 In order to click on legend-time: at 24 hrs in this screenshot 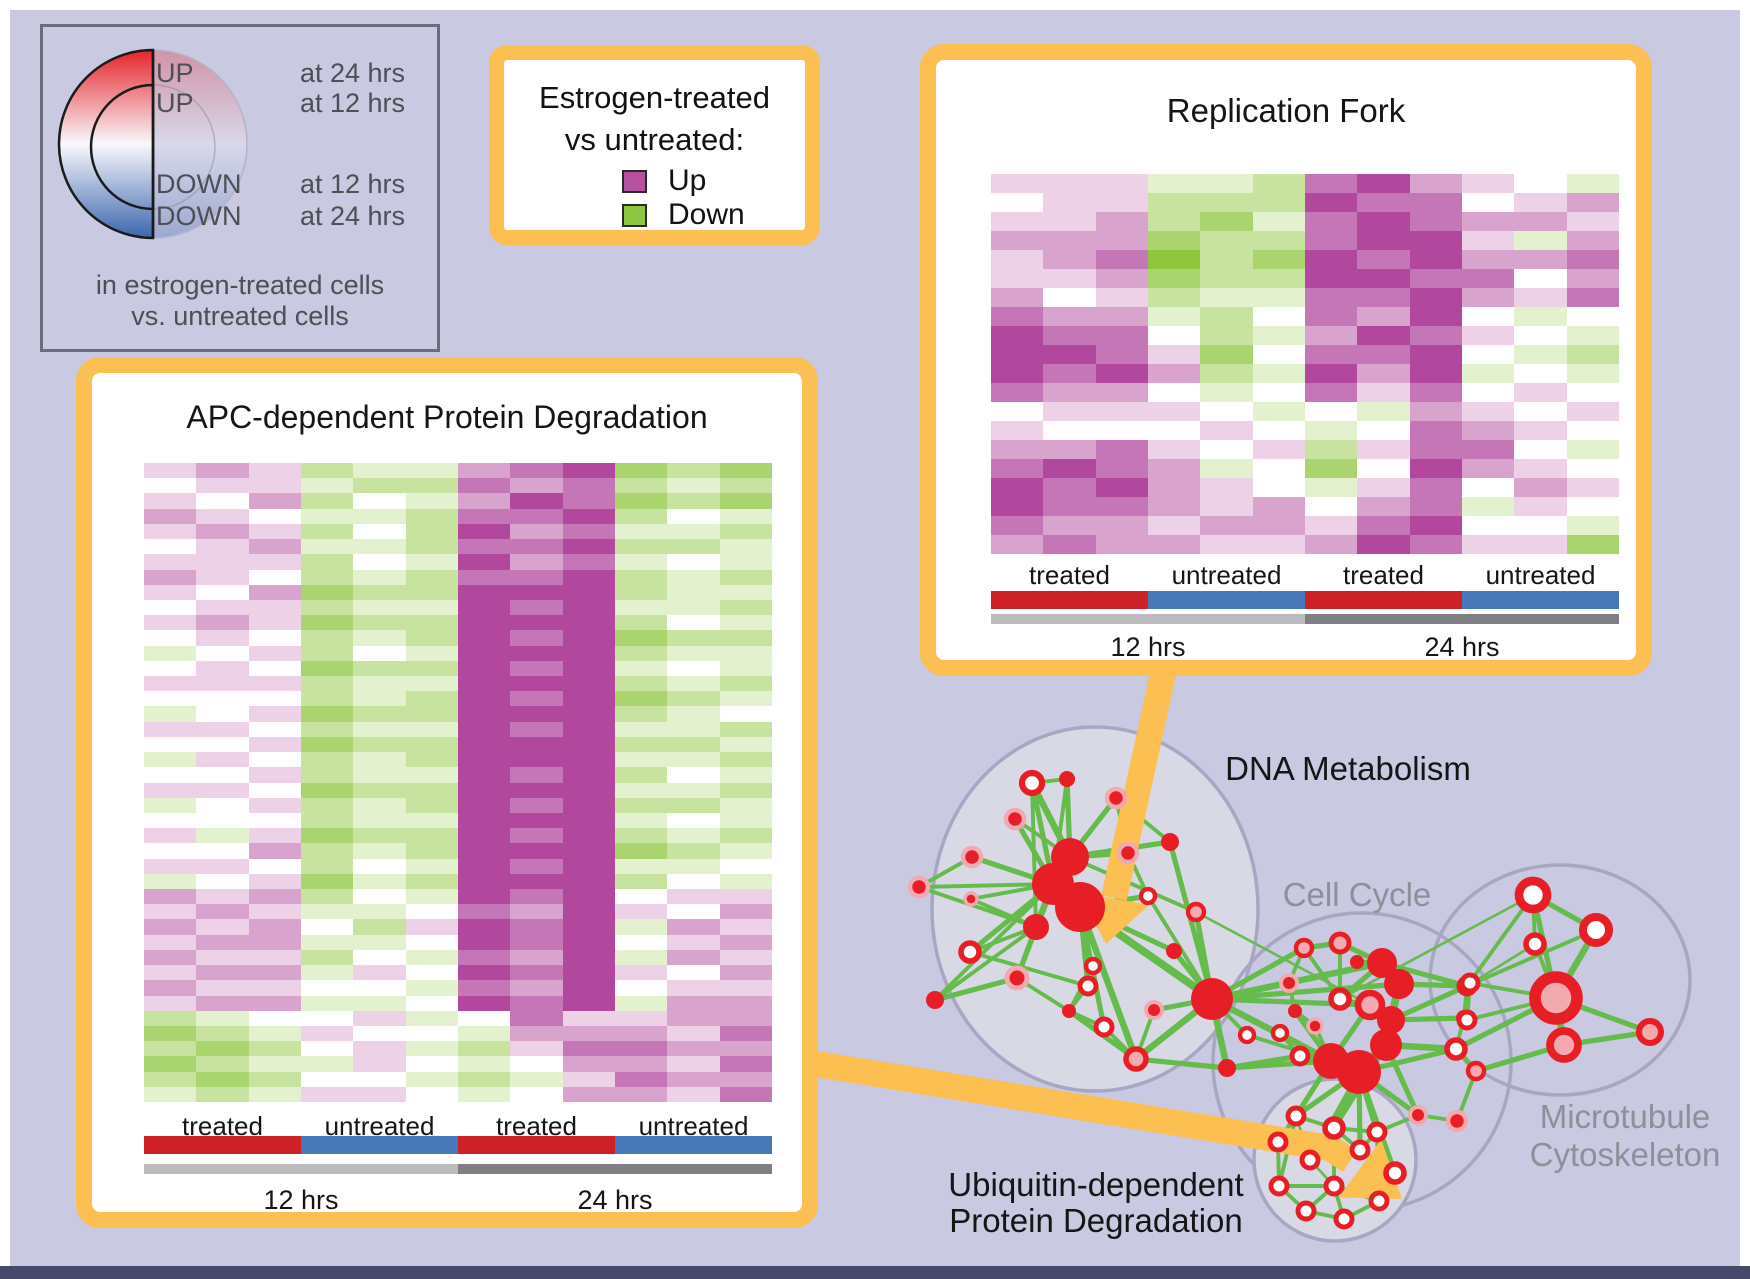, I will do `click(352, 73)`.